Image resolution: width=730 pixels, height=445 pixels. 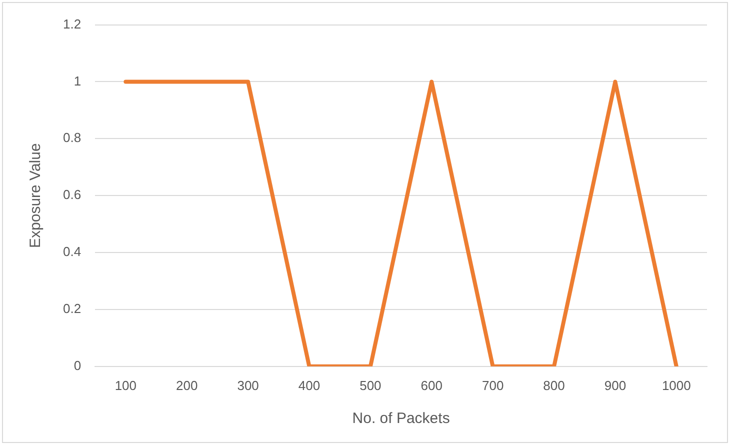 I want to click on x-tick-label: 200, so click(x=187, y=385).